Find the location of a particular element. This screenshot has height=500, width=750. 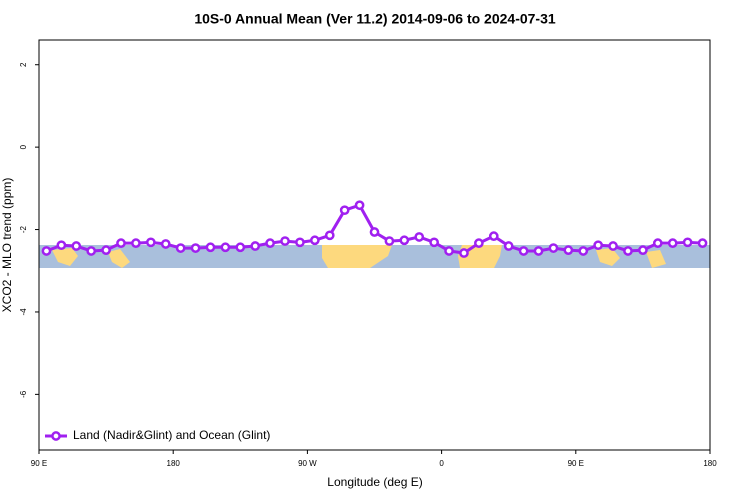

y-tick-label: -2 is located at coordinates (23, 229).